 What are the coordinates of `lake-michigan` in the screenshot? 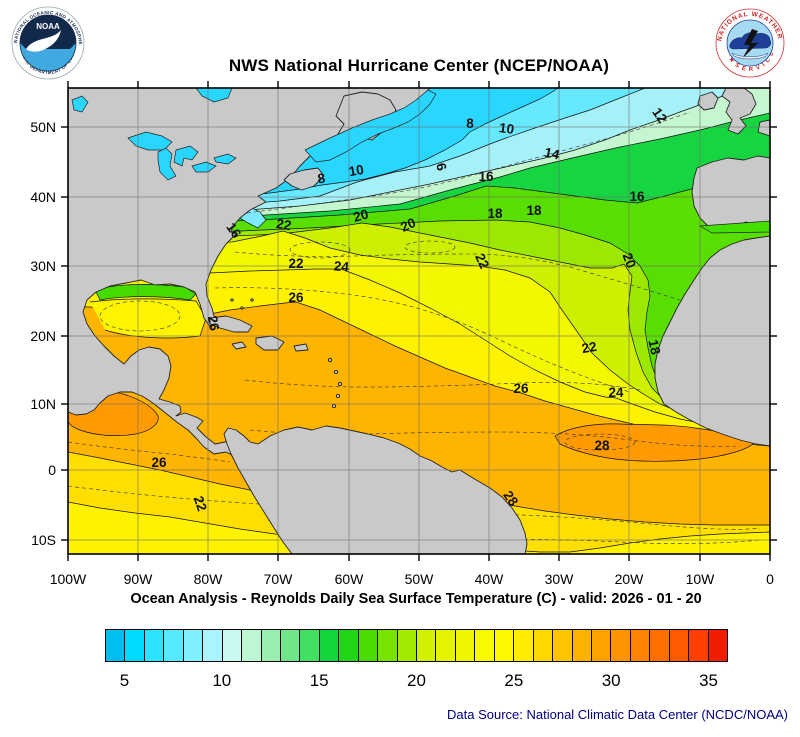 It's located at (167, 164).